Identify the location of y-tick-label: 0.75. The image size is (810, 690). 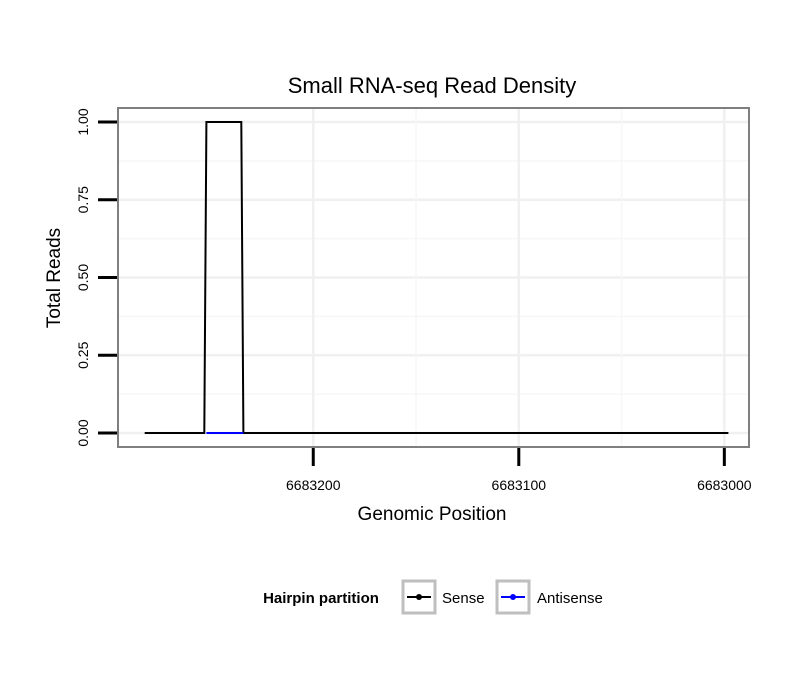
(83, 199).